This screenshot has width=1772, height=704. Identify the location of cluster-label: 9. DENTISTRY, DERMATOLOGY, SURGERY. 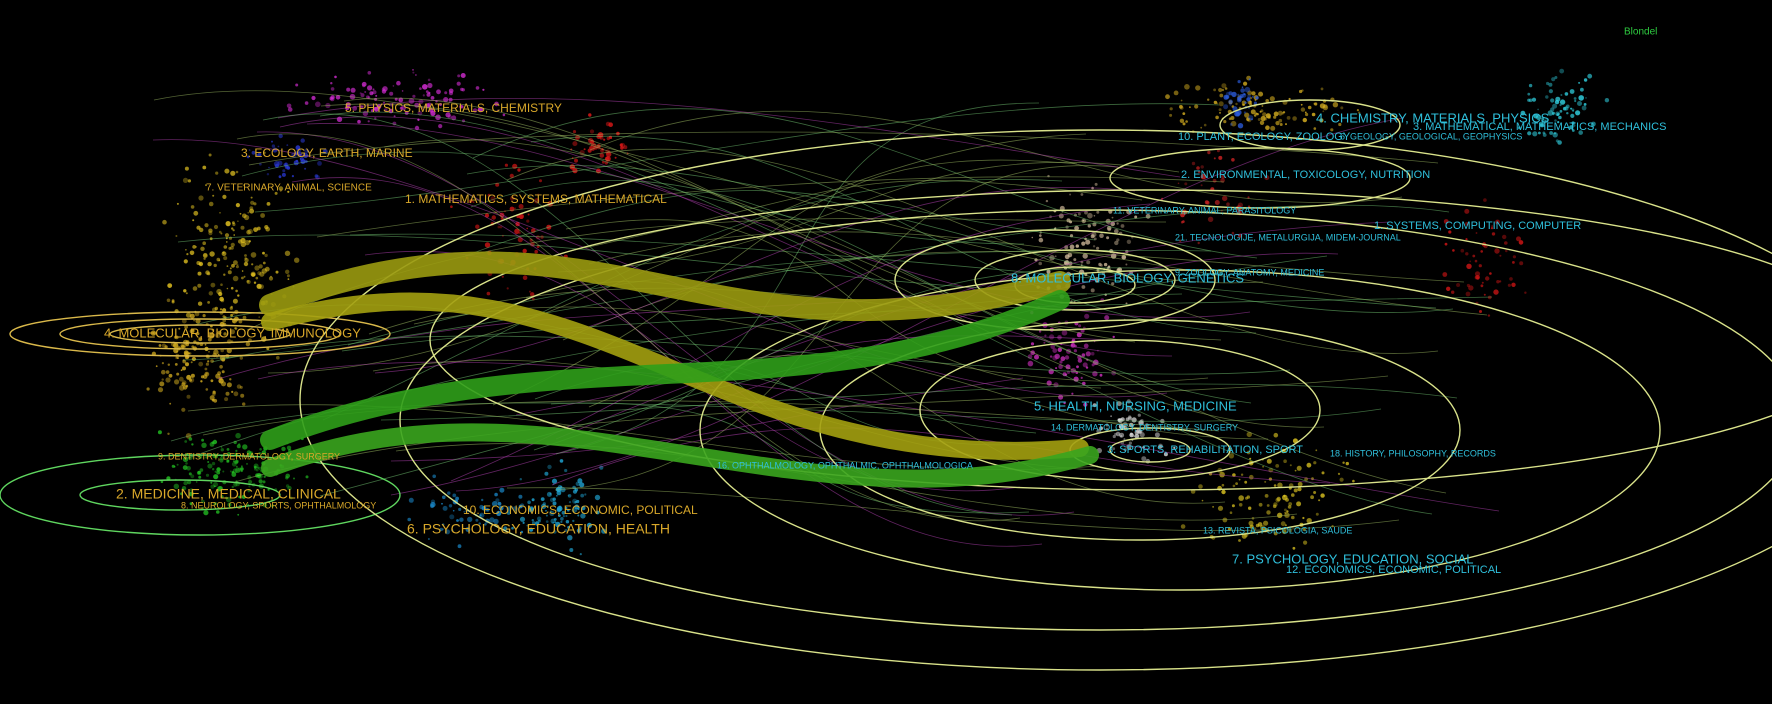
(249, 456).